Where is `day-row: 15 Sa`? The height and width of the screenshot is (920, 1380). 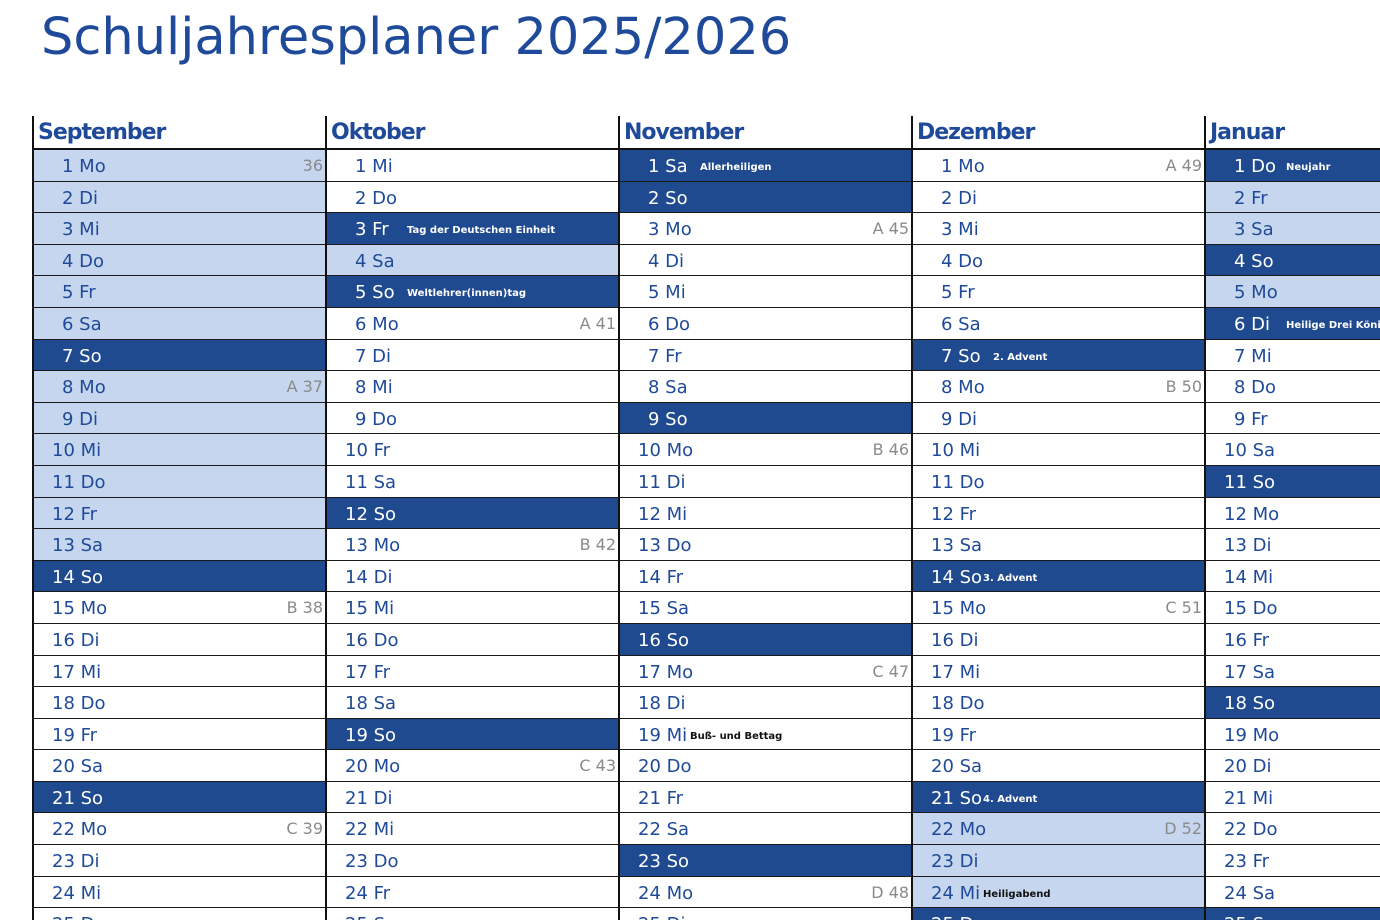 day-row: 15 Sa is located at coordinates (765, 608).